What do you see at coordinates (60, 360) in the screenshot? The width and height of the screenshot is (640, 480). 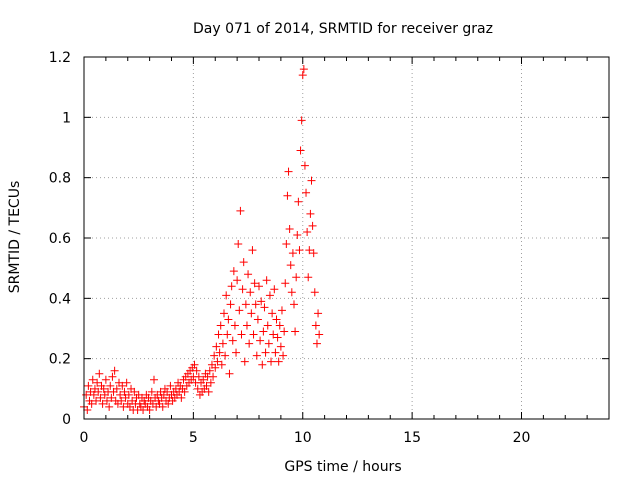 I see `y-tick-label: 0.2` at bounding box center [60, 360].